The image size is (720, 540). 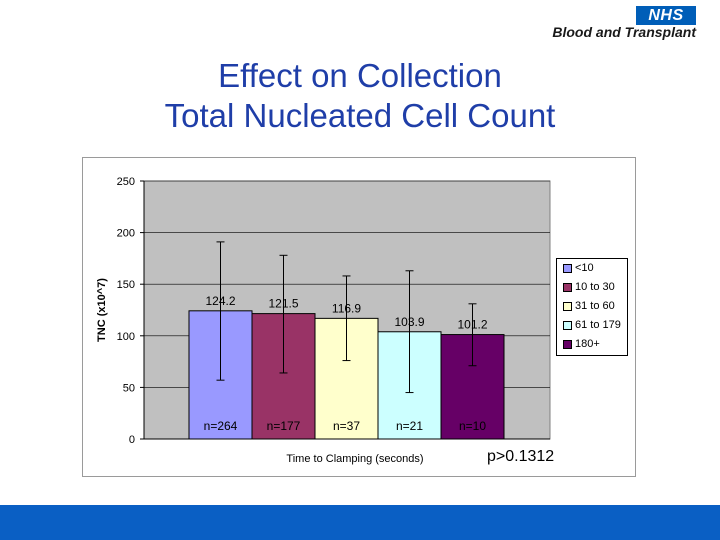 I want to click on y-tick-label: 150, so click(x=126, y=285).